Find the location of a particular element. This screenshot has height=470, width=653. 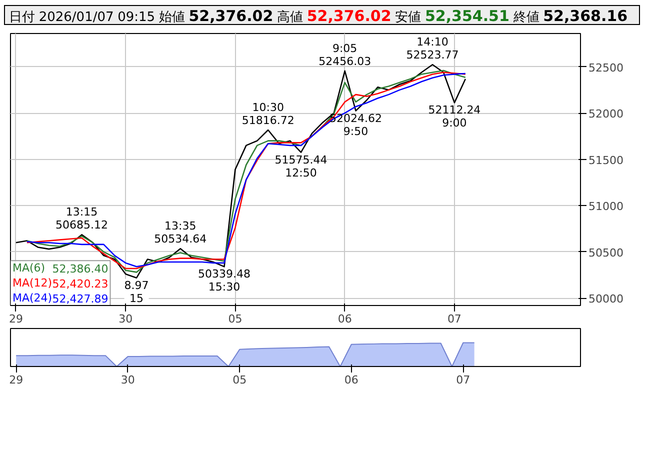

text: MA(24) is located at coordinates (32, 298).